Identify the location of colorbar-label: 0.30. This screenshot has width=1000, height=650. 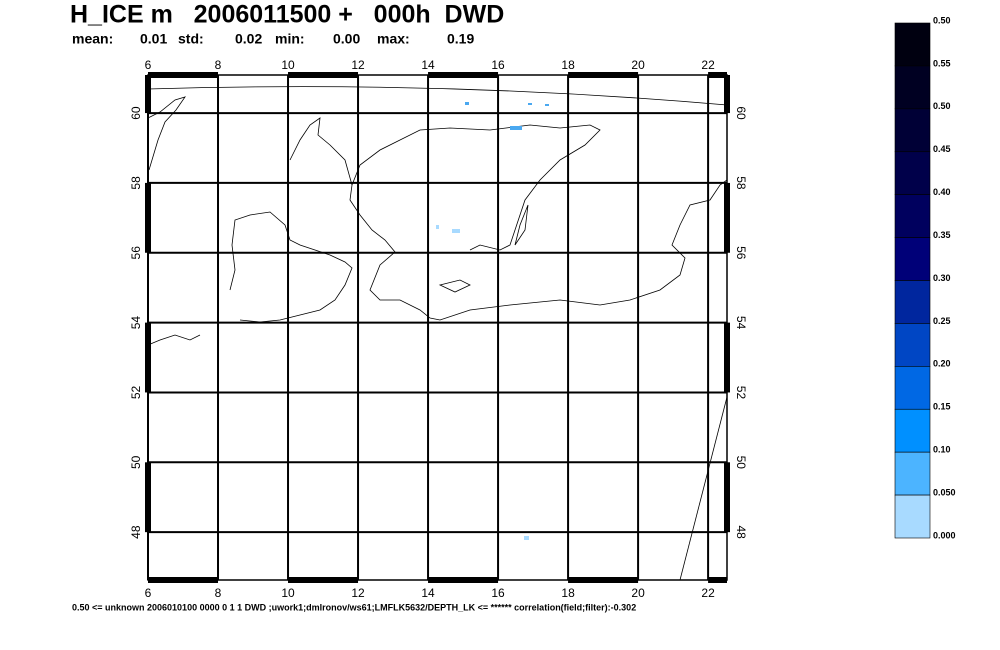
(942, 278).